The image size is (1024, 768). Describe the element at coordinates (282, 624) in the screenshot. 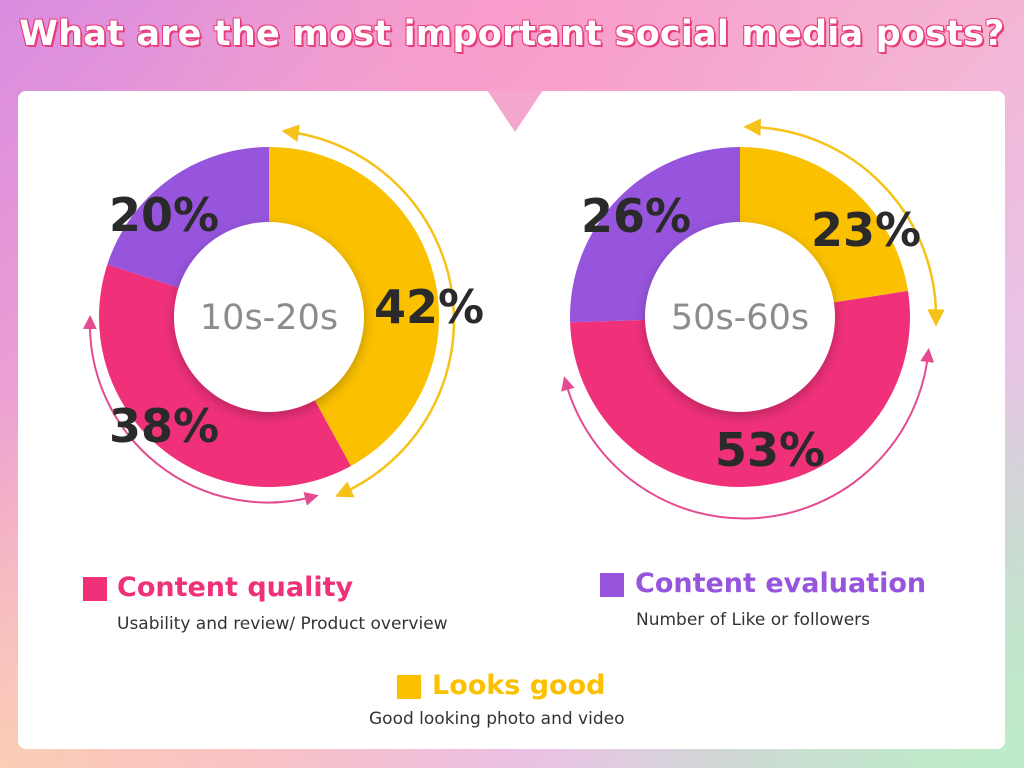

I see `legend-sub-content-quality: Usability and review/ Product overview` at that location.